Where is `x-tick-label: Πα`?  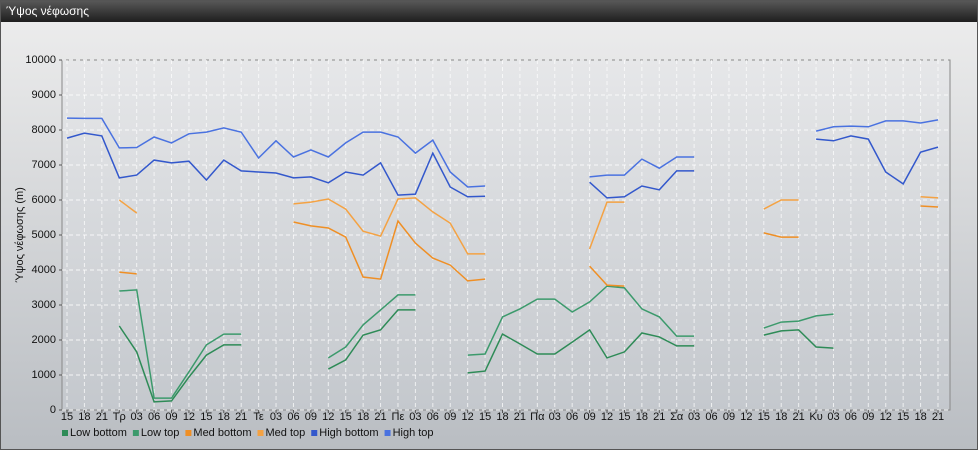
x-tick-label: Πα is located at coordinates (537, 417).